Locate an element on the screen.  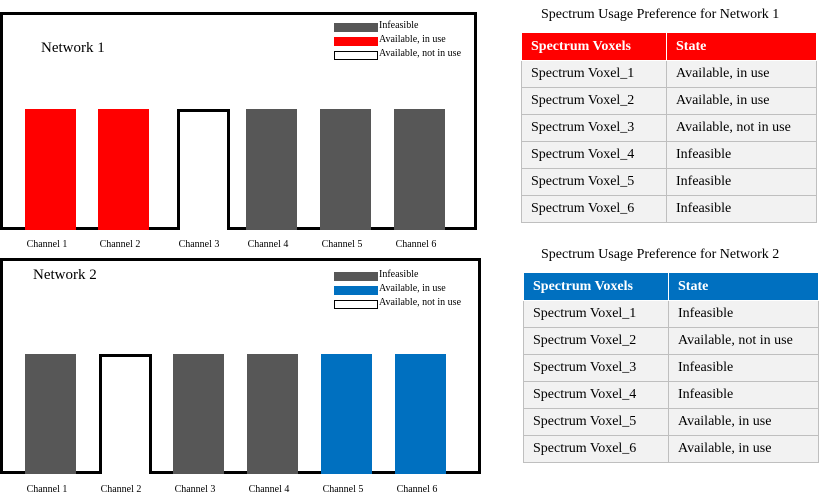
channel-bar-5-infeasible is located at coordinates (345, 169).